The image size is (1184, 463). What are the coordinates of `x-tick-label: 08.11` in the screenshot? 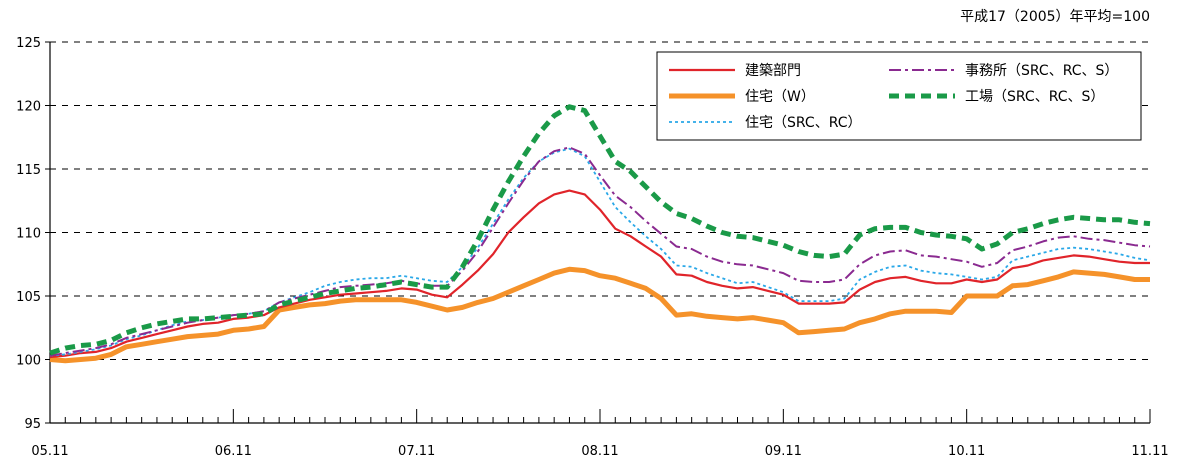 It's located at (599, 451).